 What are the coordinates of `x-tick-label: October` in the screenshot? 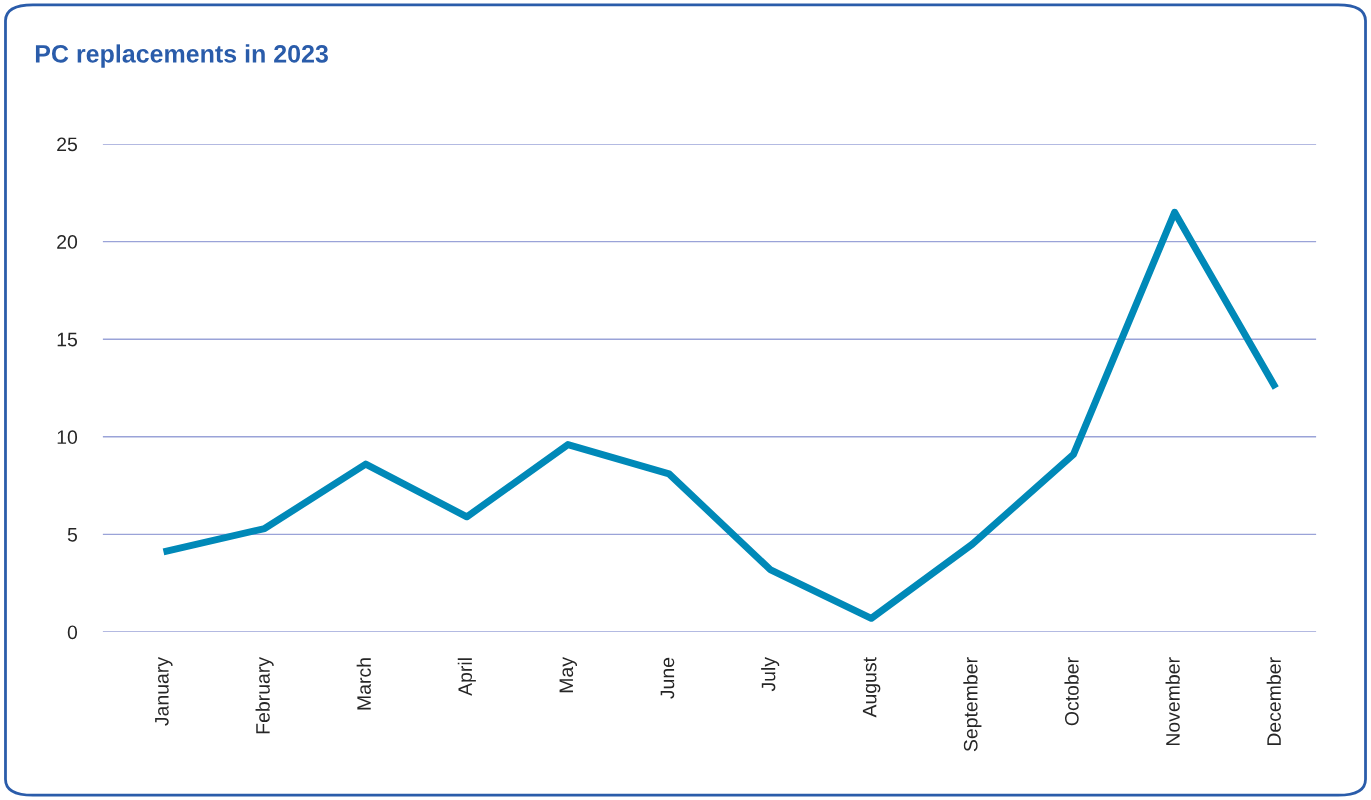 It's located at (1071, 691).